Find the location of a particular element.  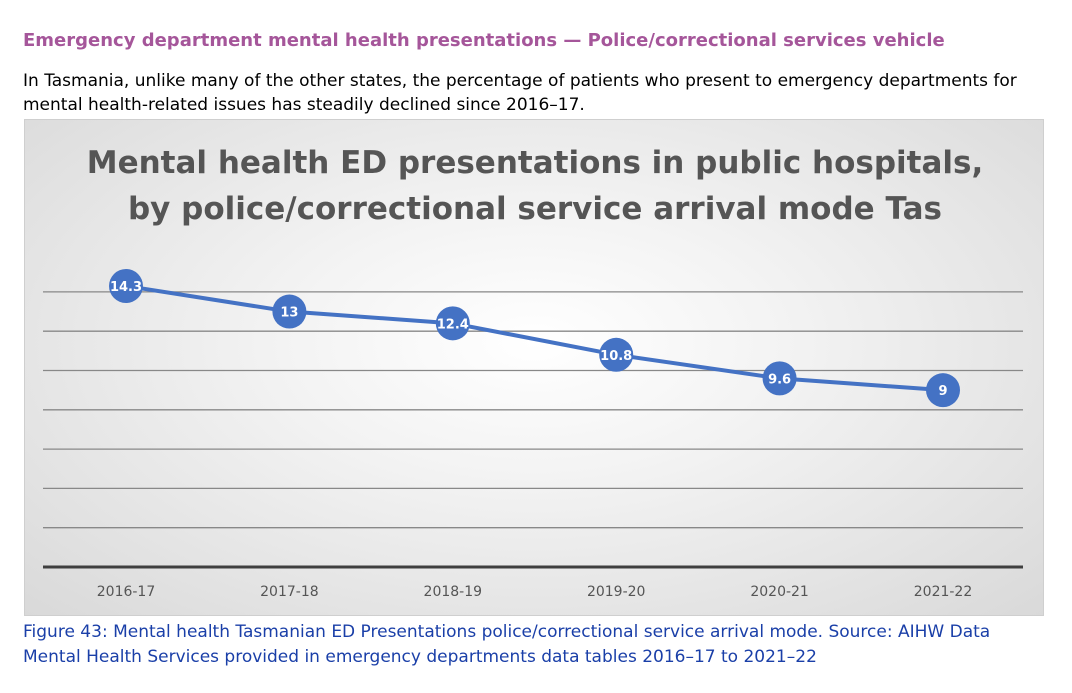

data-label: 9.6 is located at coordinates (779, 379).